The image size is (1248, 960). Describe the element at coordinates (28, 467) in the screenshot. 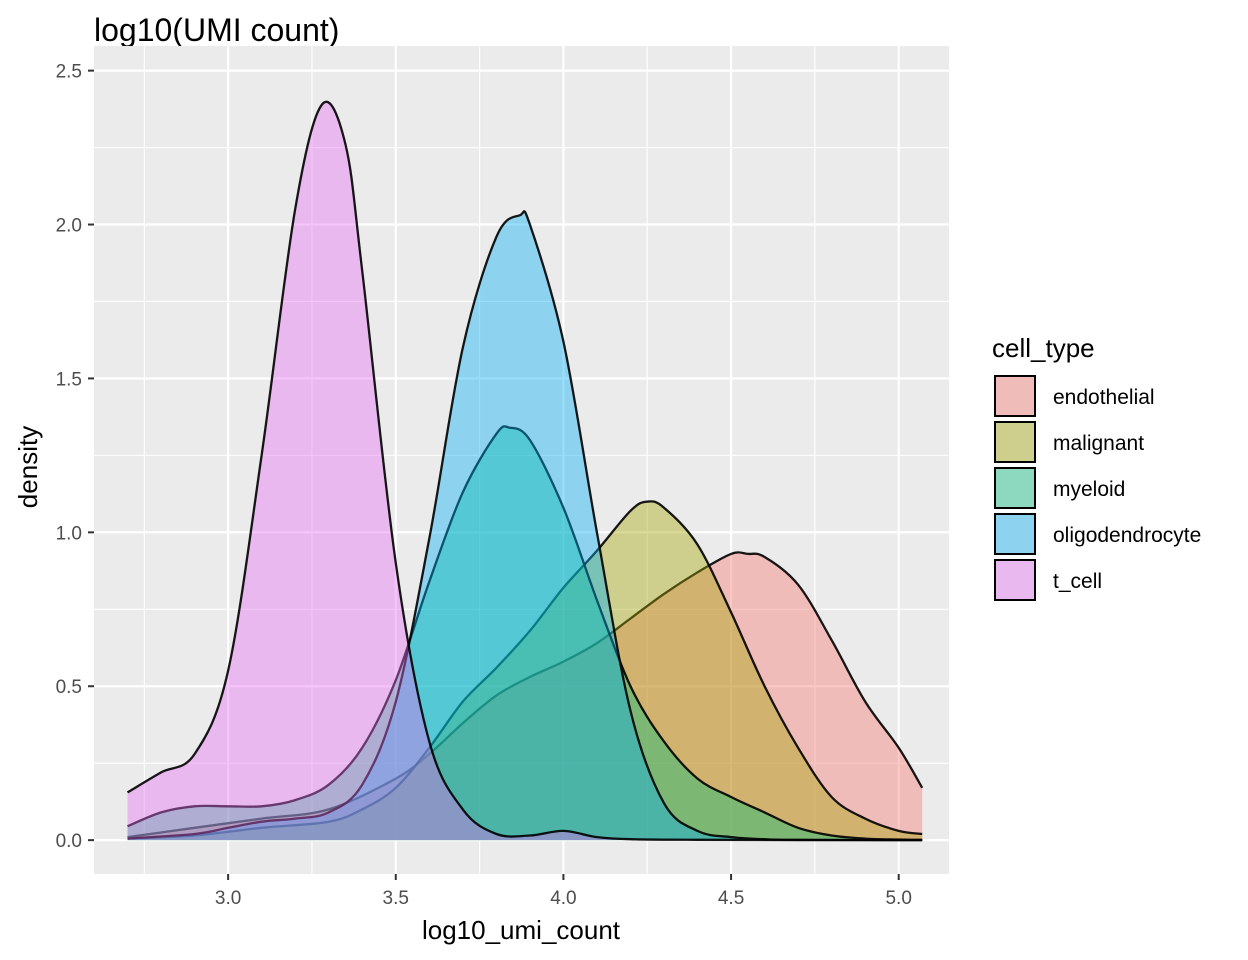

I see `y-axis-title: density` at that location.